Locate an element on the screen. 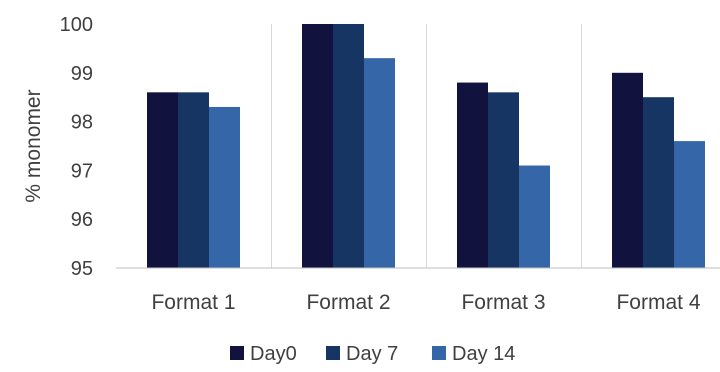 Image resolution: width=720 pixels, height=372 pixels. y-tick-label: 98 is located at coordinates (82, 123).